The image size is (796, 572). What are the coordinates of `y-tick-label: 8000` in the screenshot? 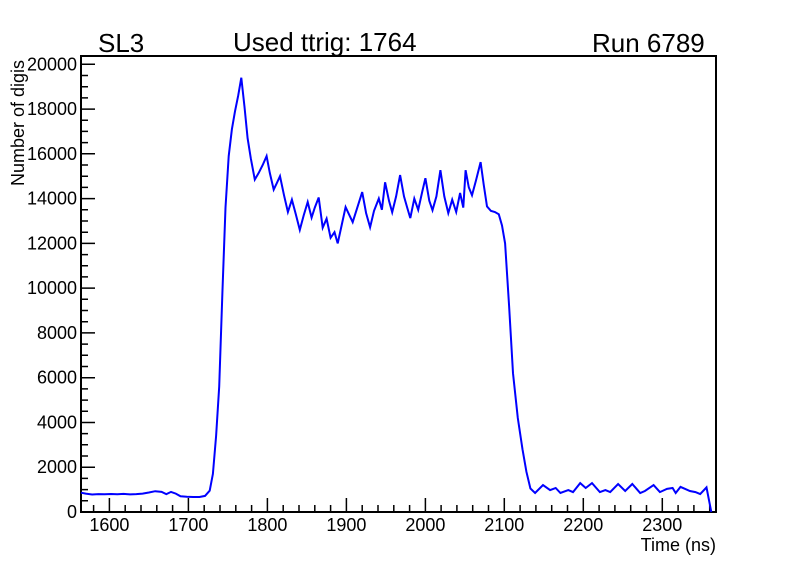 It's located at (57, 333).